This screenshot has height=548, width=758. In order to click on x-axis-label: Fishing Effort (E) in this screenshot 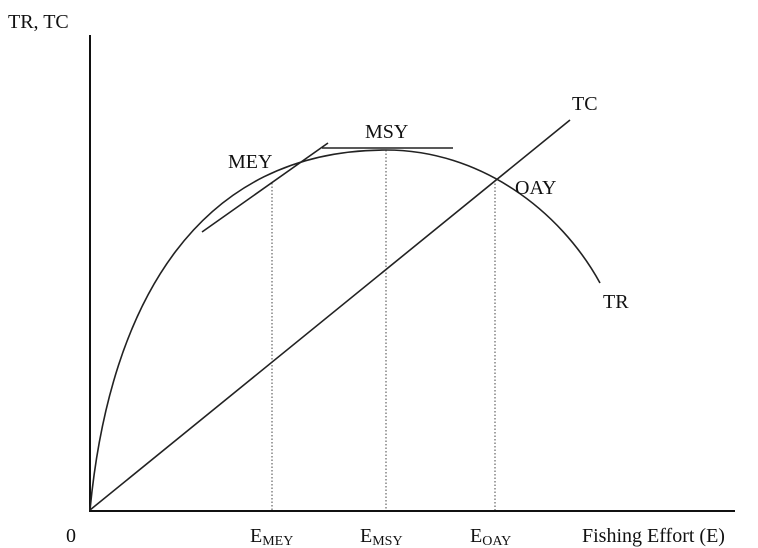, I will do `click(653, 536)`.